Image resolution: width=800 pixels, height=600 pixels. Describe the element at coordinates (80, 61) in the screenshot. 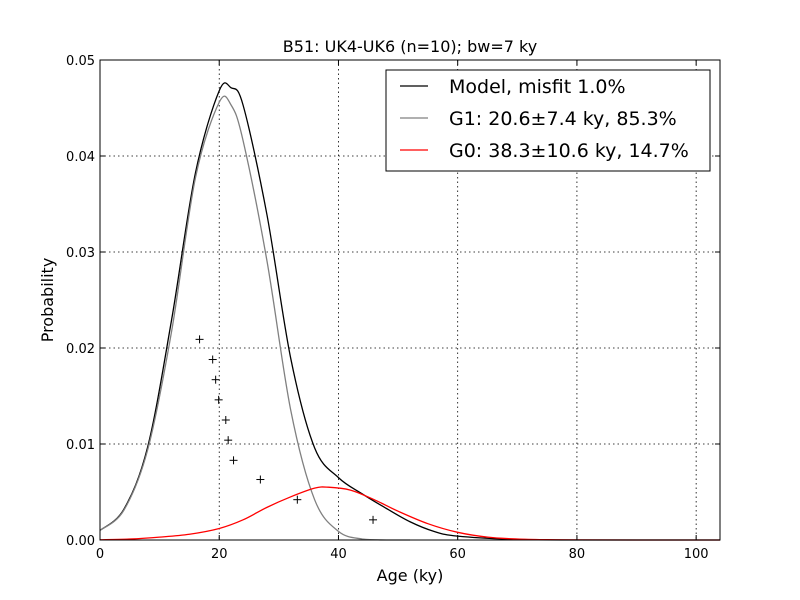

I see `y-tick-label: 0.05` at that location.